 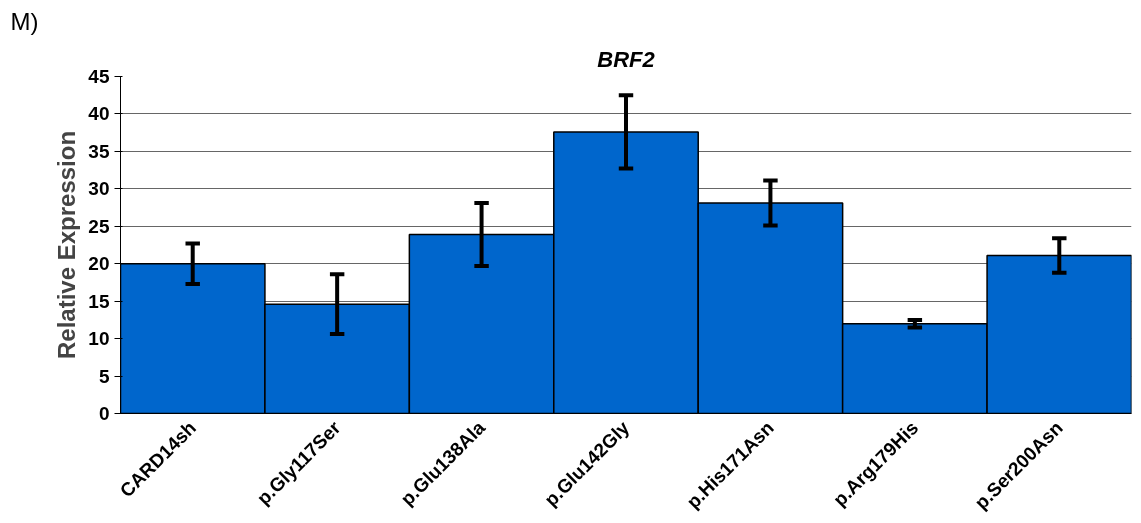 I want to click on y-tick-label: 15, so click(x=99, y=301).